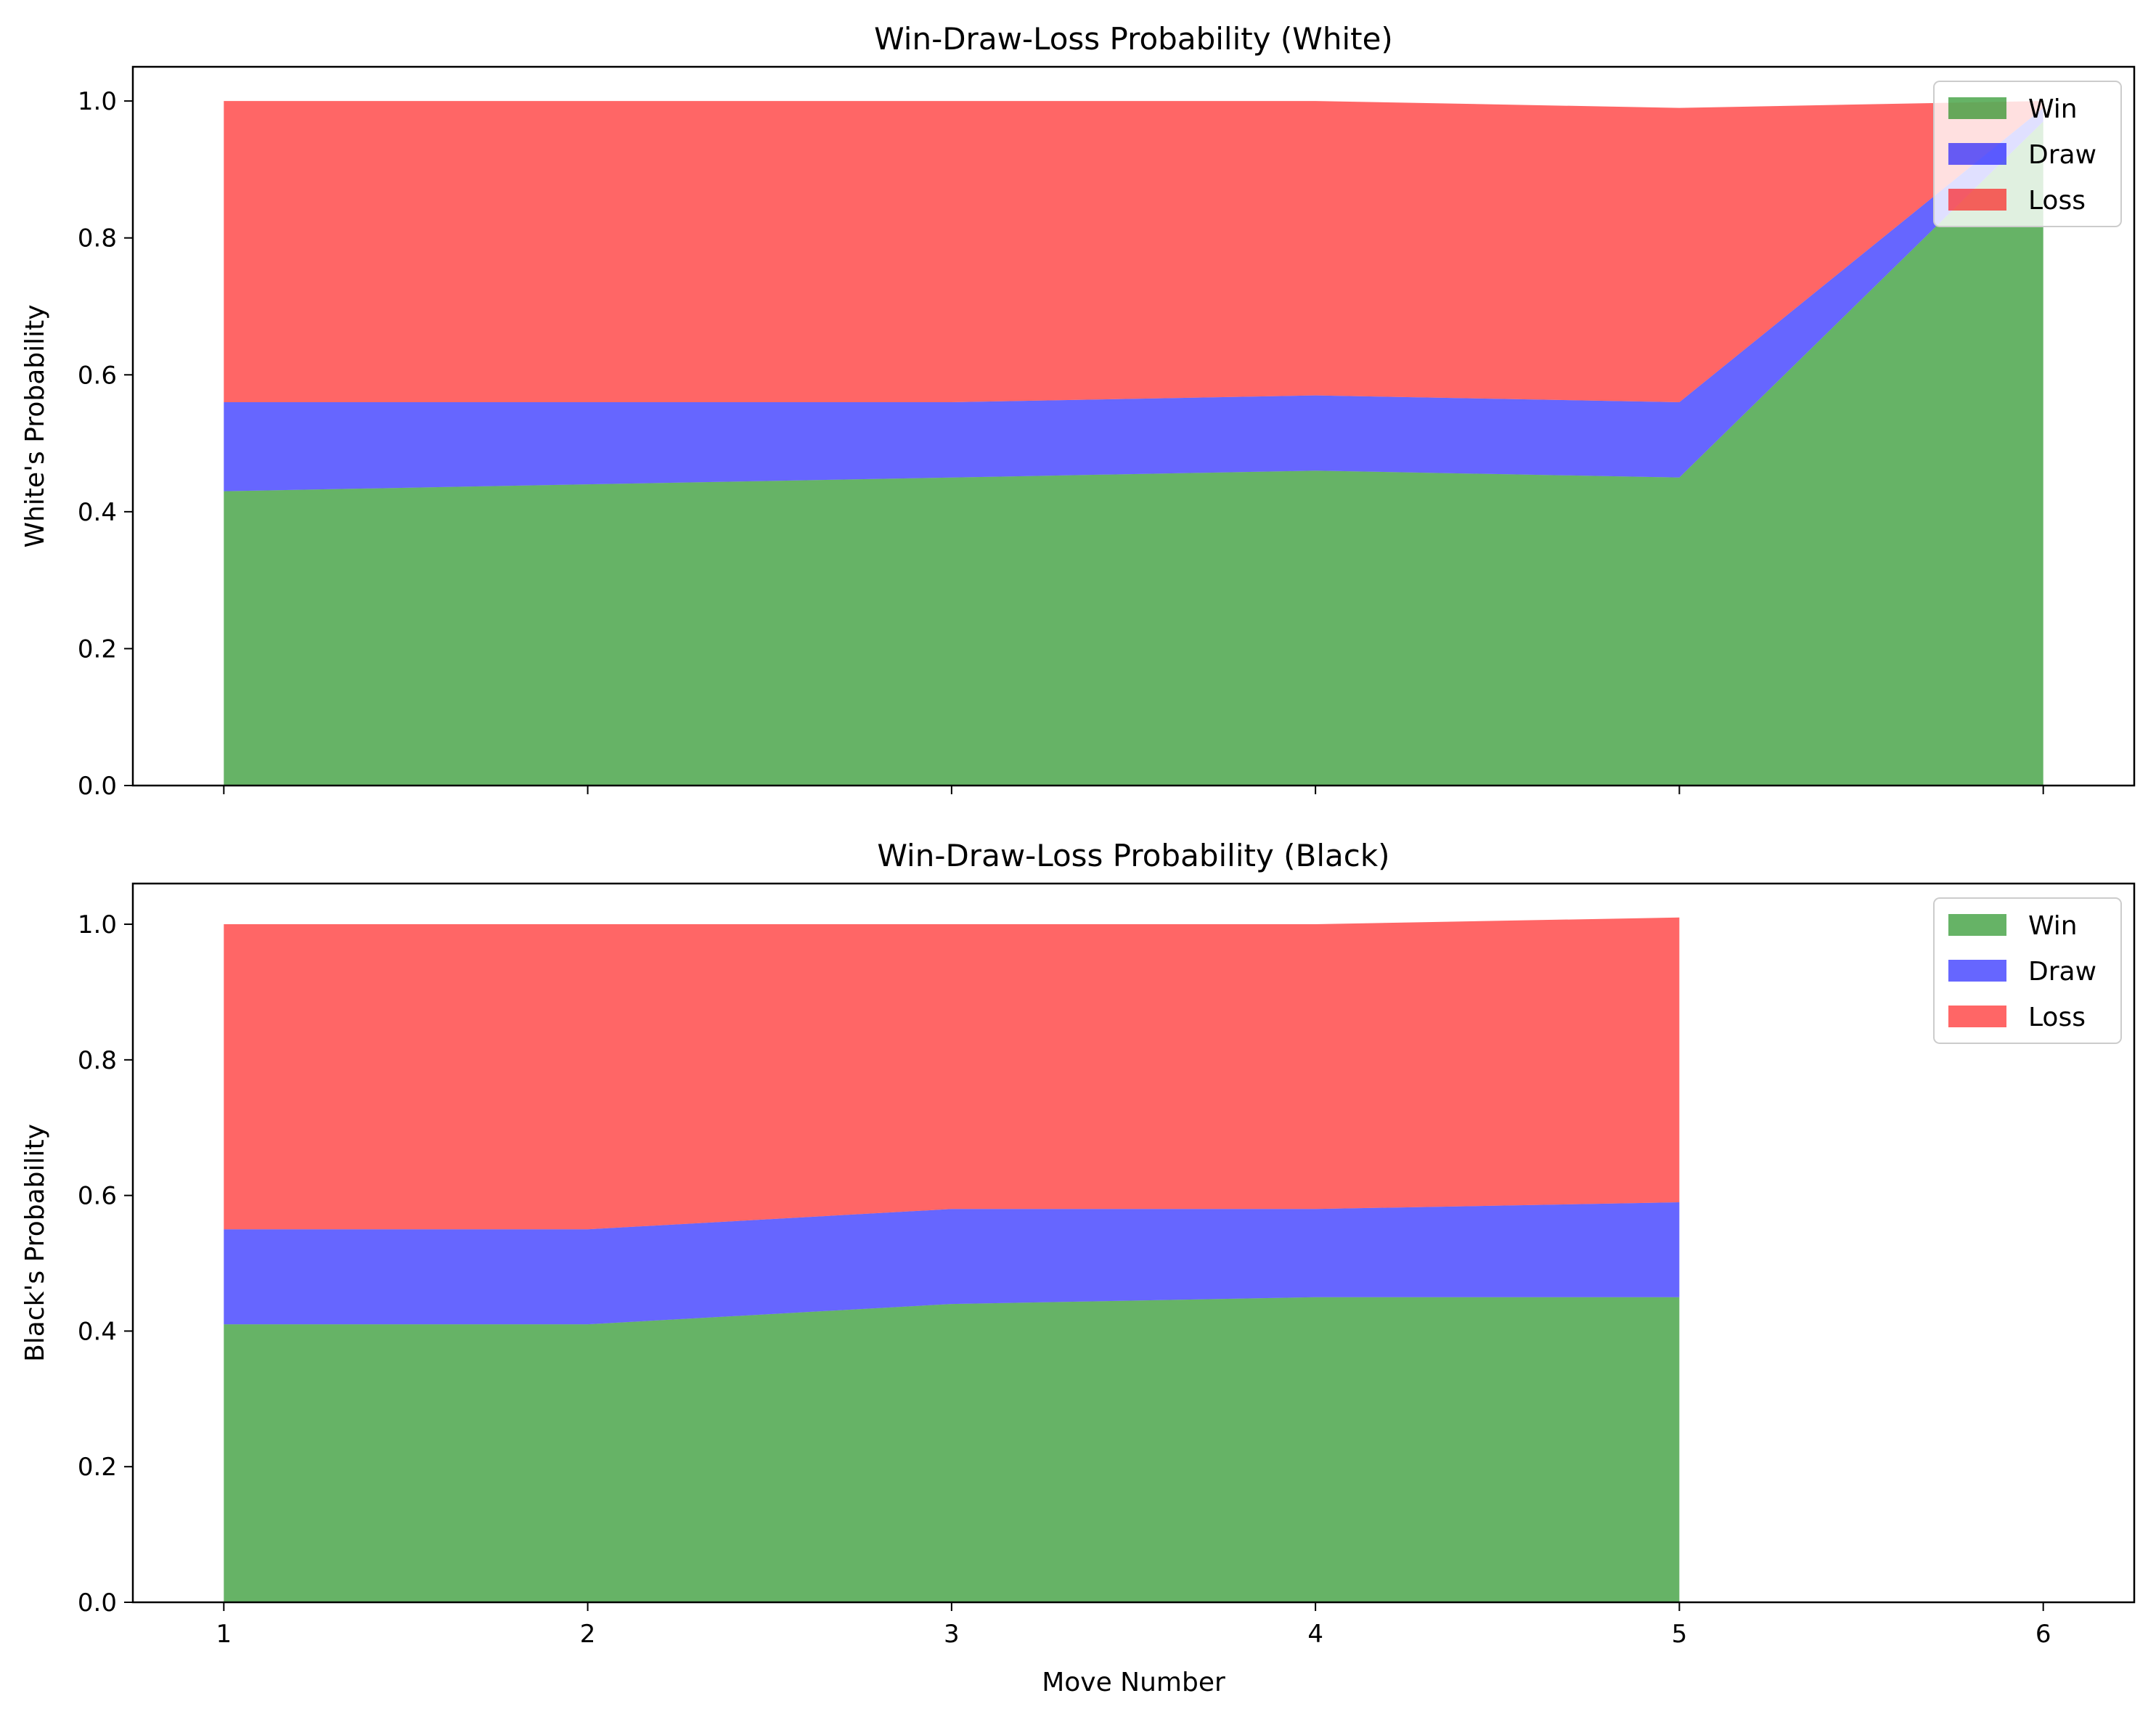 The image size is (2156, 1717). I want to click on white-y-tick-label: 0.2, so click(98, 649).